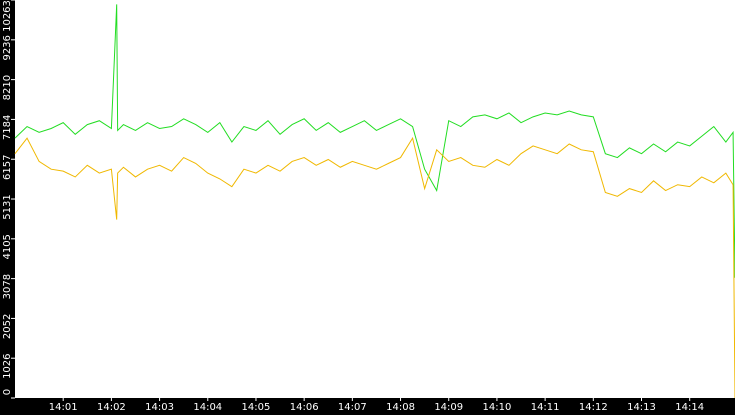  Describe the element at coordinates (63, 407) in the screenshot. I see `x-tick-label: 14:01` at that location.